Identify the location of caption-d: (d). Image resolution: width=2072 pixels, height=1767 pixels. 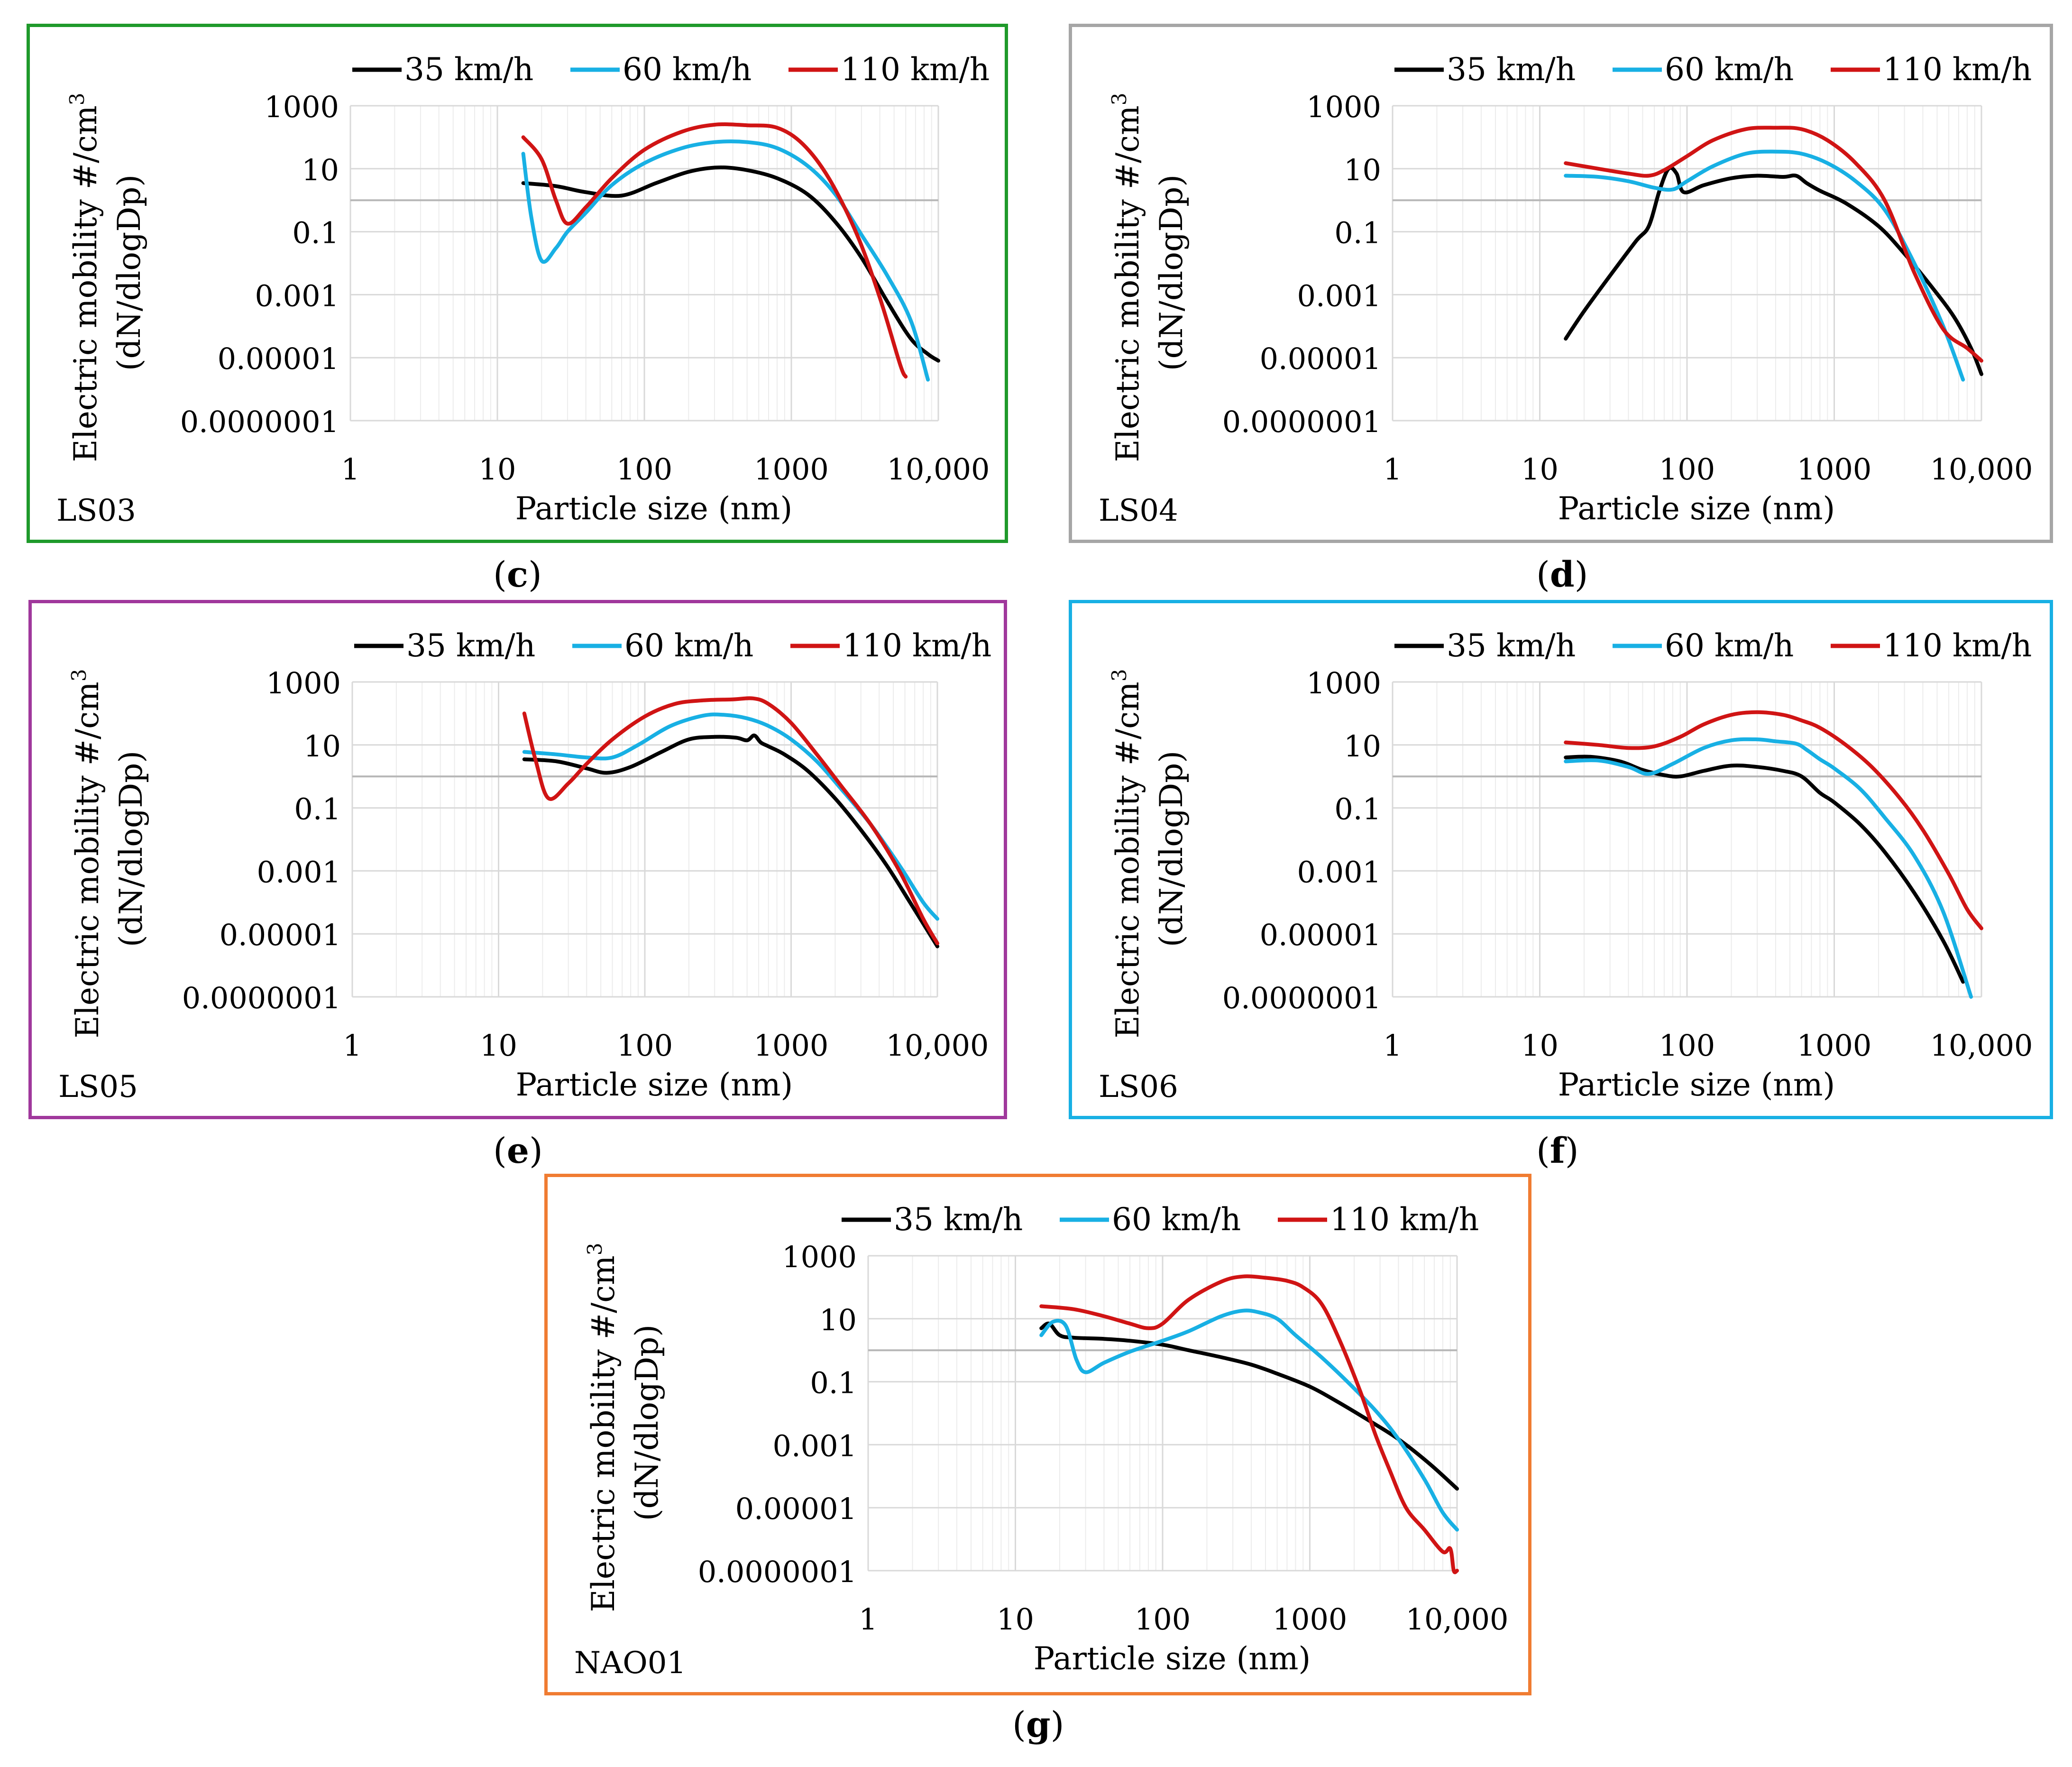
(1562, 574).